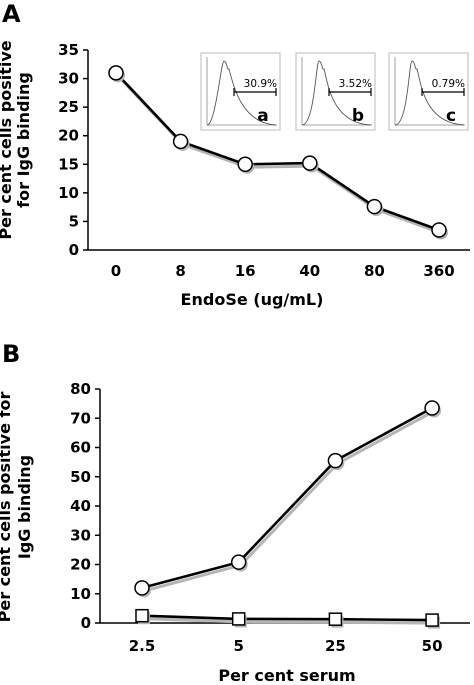  I want to click on x-tick-label: 360, so click(438, 271).